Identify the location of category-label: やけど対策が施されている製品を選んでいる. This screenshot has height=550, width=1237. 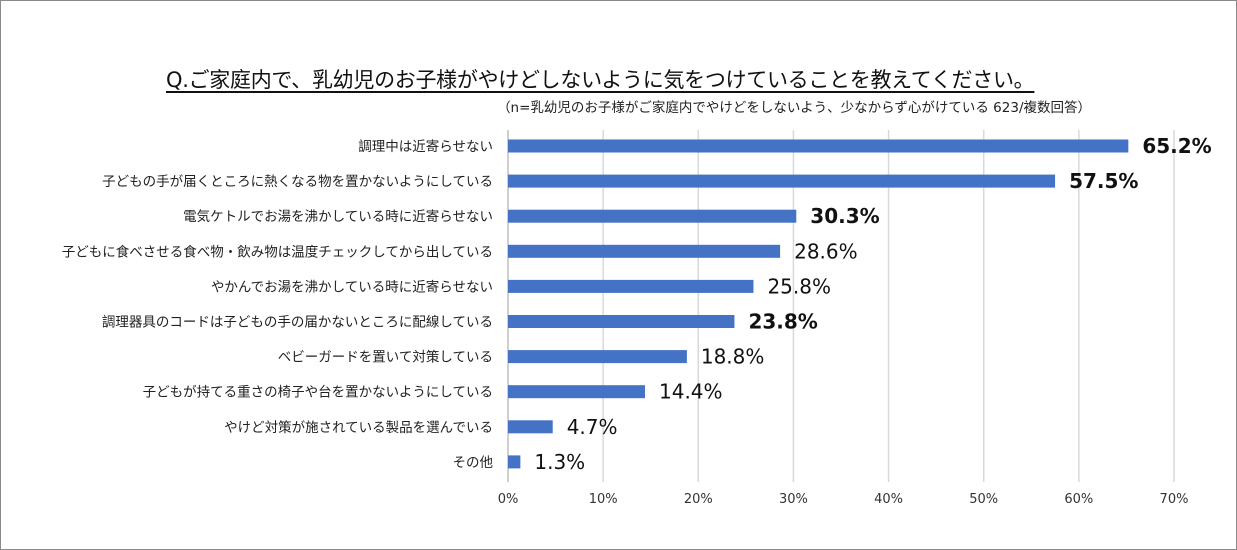
(358, 427).